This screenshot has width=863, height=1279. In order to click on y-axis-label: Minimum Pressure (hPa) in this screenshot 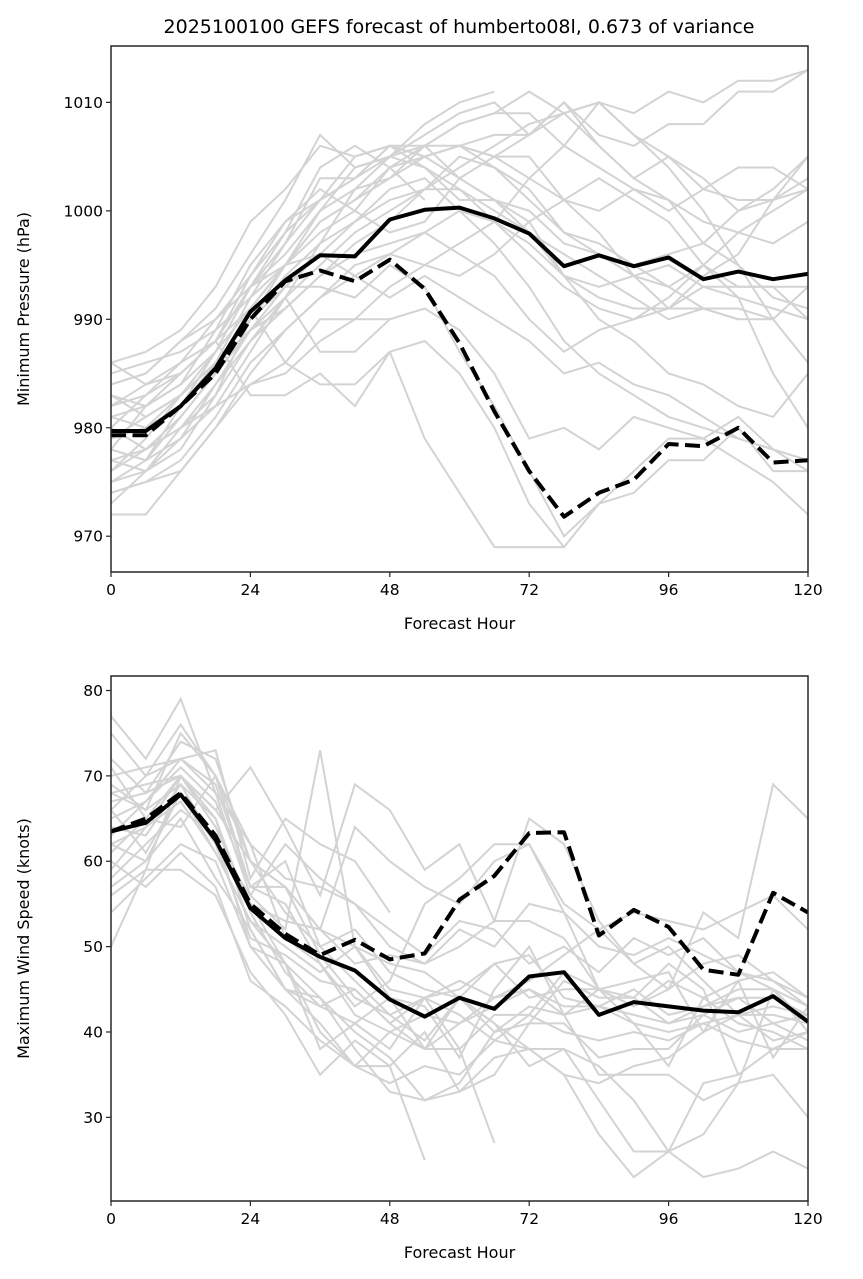, I will do `click(23, 309)`.